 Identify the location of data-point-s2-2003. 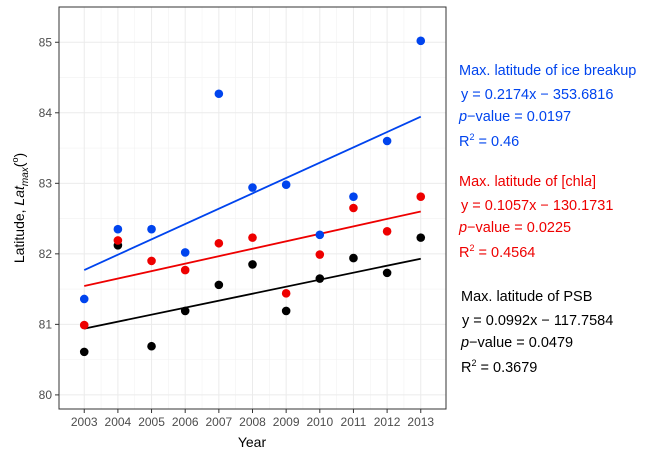
(84, 352).